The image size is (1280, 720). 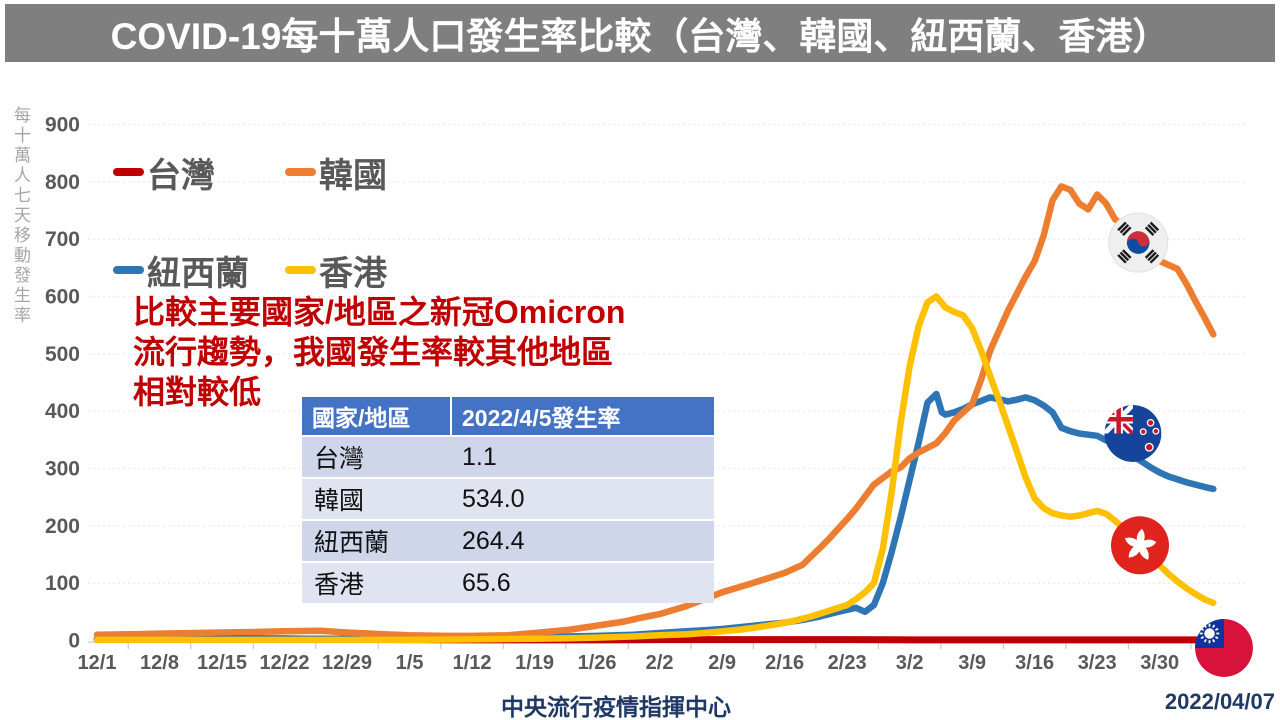 What do you see at coordinates (300, 172) in the screenshot?
I see `korea-line-swatch-icon` at bounding box center [300, 172].